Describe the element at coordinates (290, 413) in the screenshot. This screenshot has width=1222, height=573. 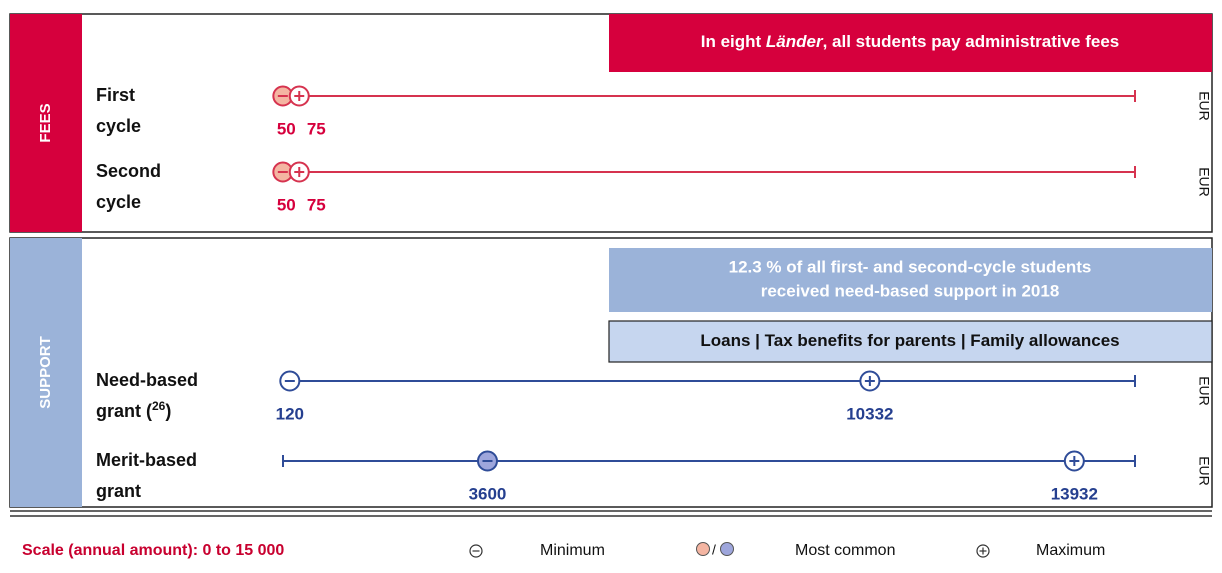
I see `min-label: 120` at that location.